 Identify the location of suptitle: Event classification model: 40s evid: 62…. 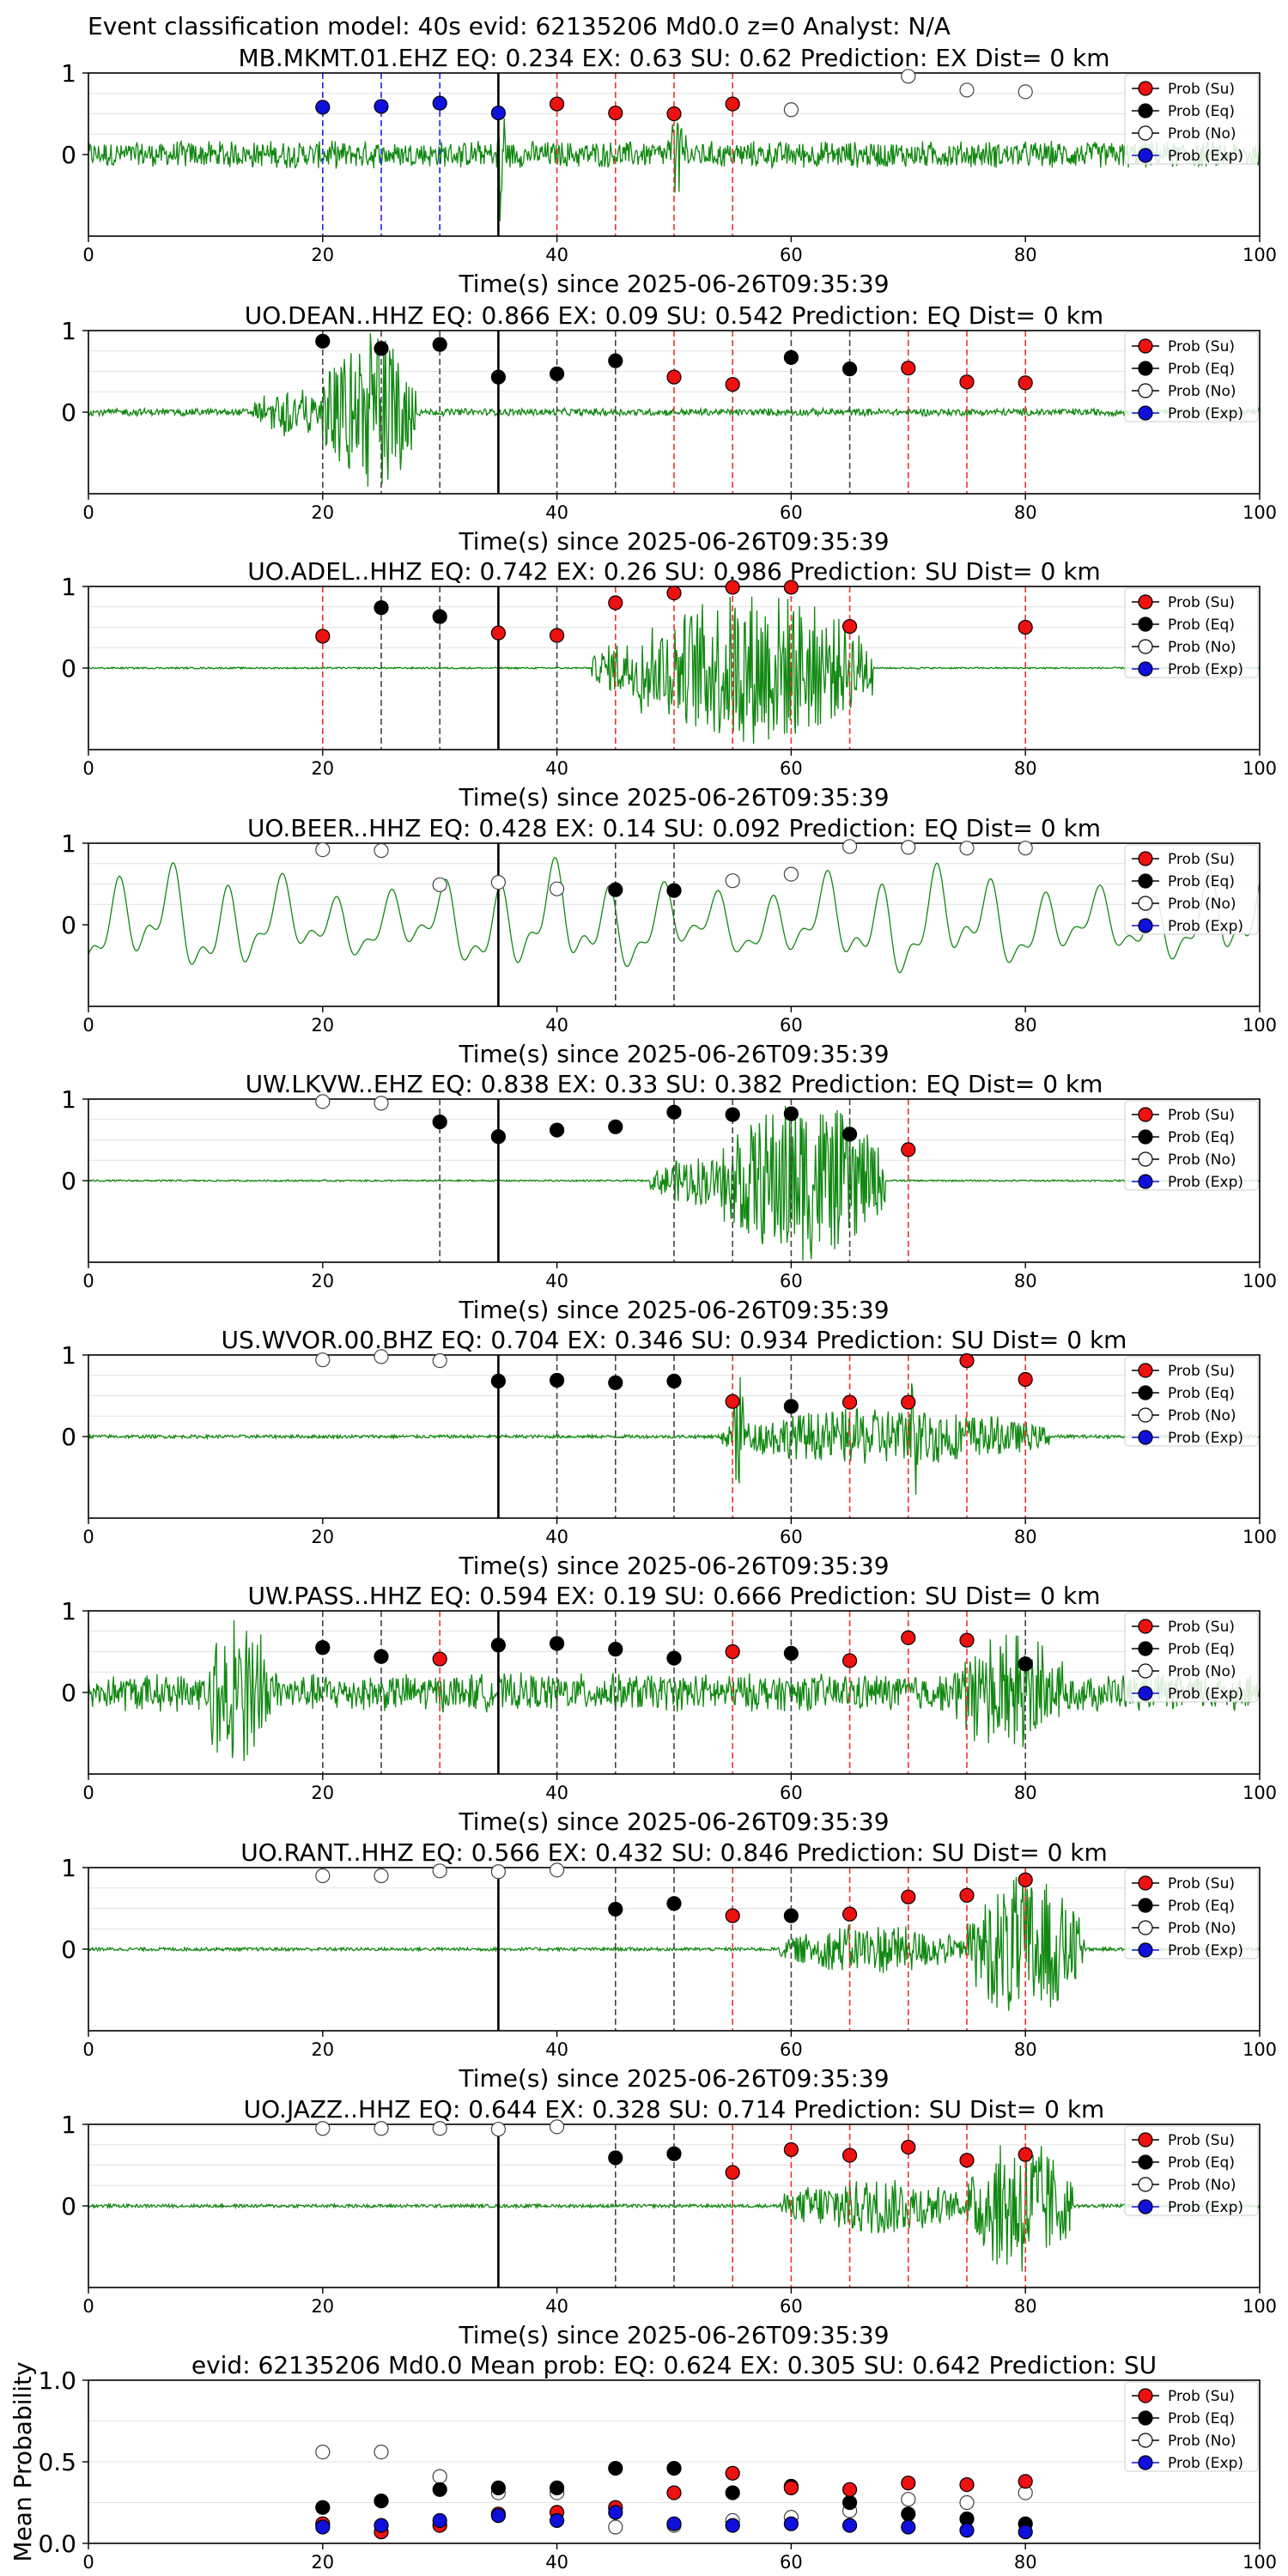
(519, 26).